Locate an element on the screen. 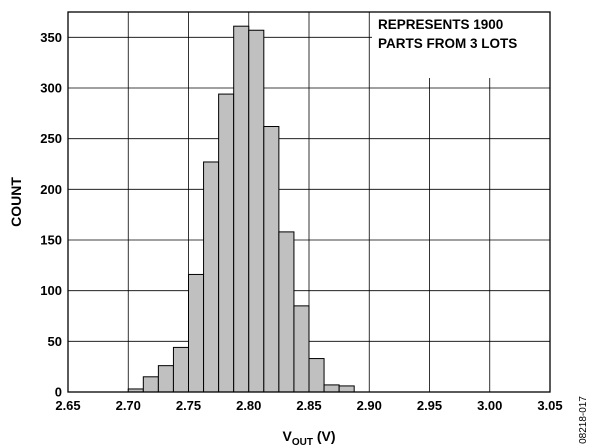 This screenshot has height=448, width=595. annotation-background is located at coordinates (461, 44).